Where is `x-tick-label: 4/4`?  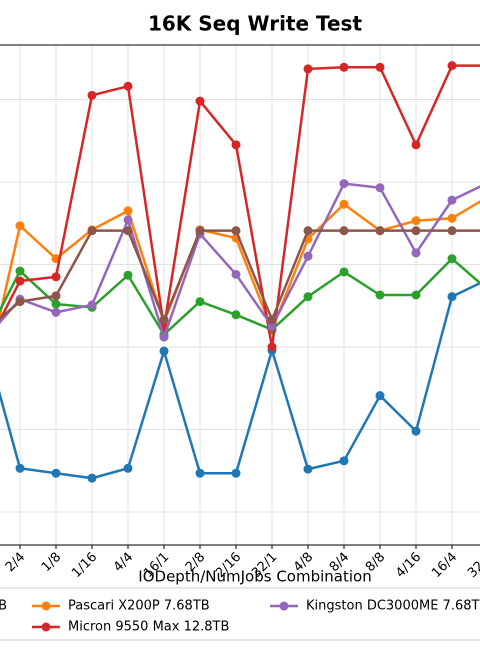
x-tick-label: 4/4 is located at coordinates (123, 562).